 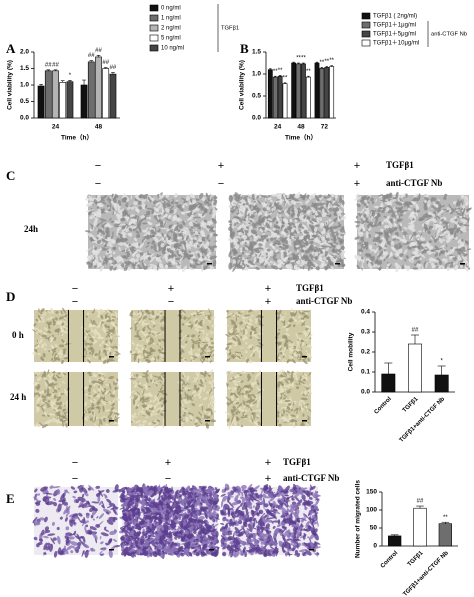 What do you see at coordinates (441, 362) in the screenshot?
I see `significance-label: *` at bounding box center [441, 362].